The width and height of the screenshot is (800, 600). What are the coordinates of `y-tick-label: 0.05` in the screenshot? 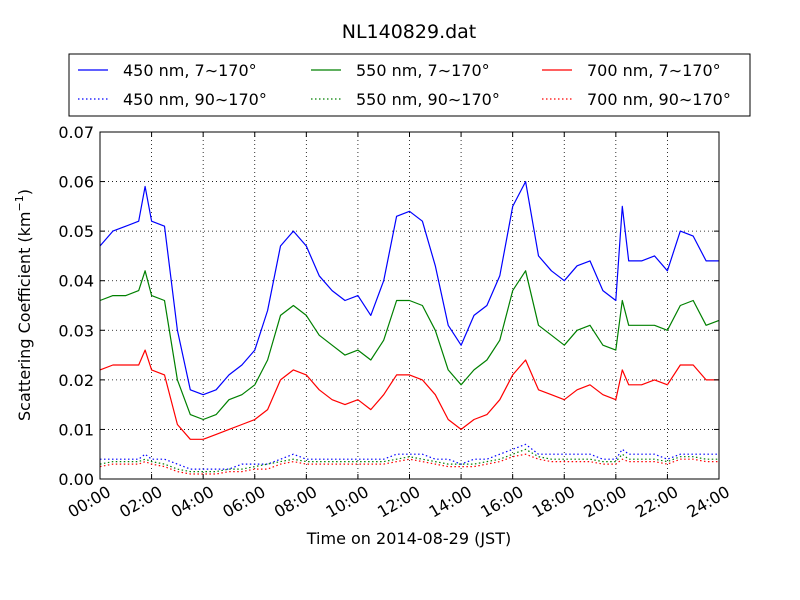 It's located at (76, 231).